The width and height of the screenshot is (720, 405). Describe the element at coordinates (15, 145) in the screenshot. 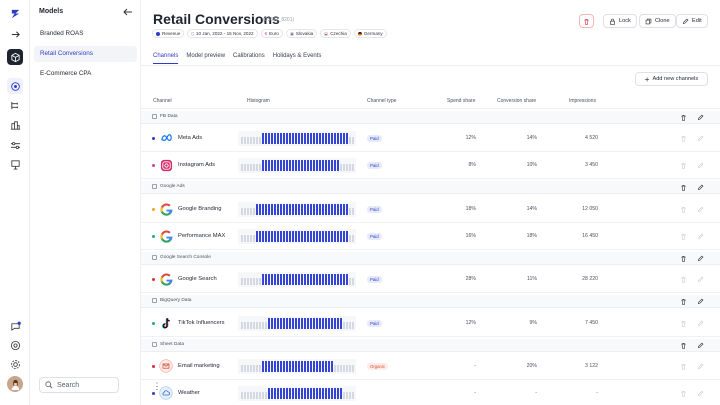

I see `sliders-icon` at that location.